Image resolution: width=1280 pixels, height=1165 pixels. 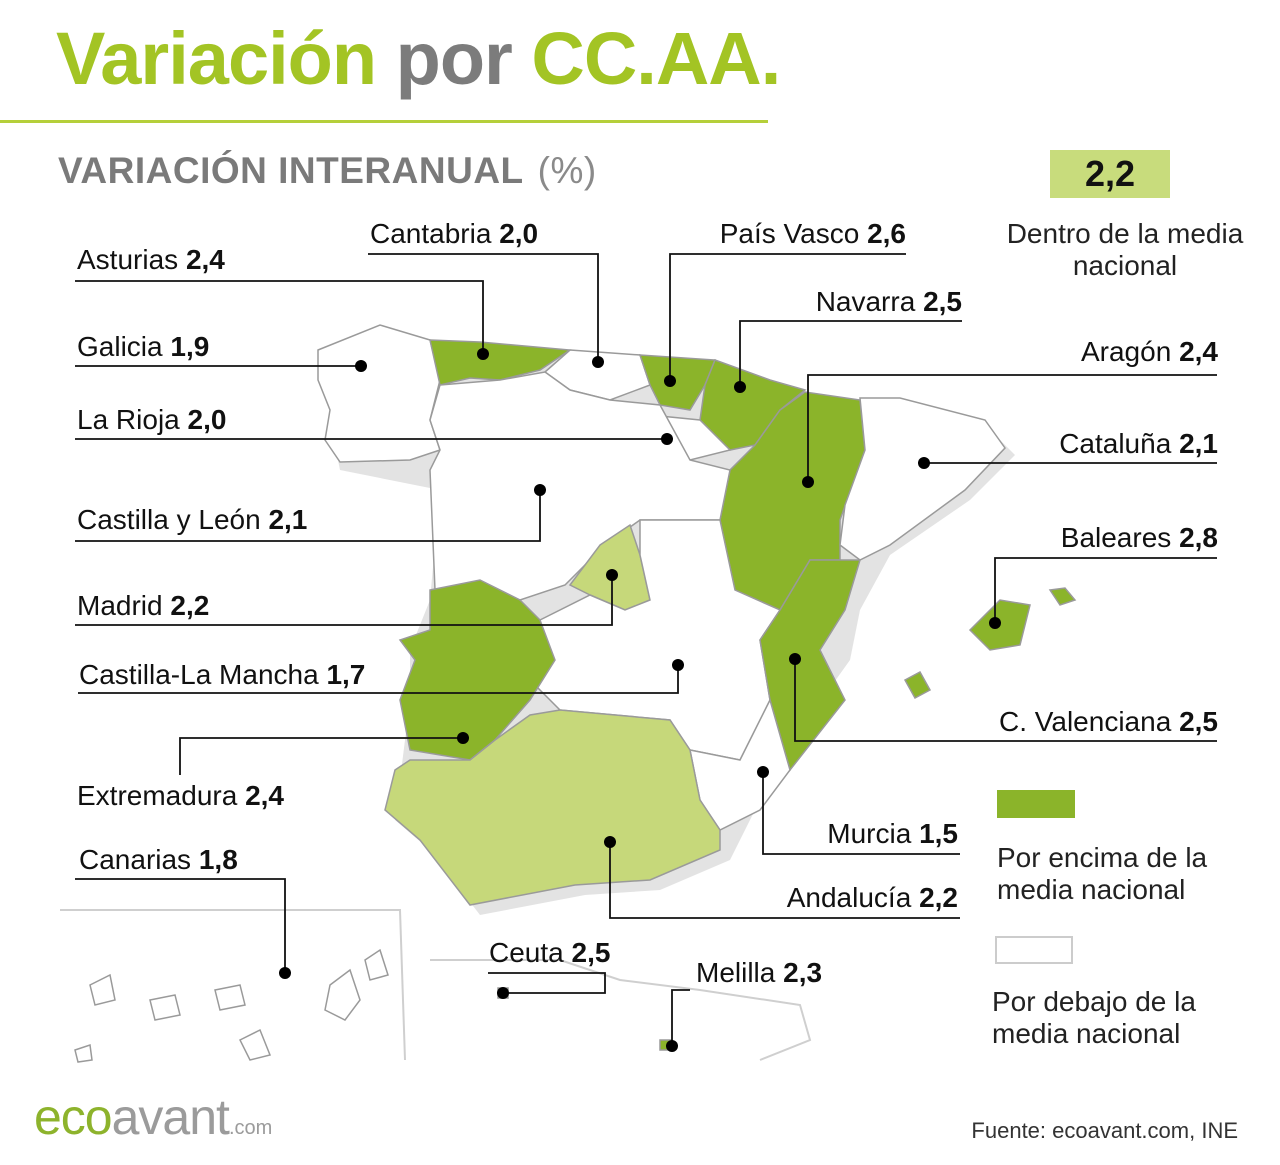 What do you see at coordinates (327, 170) in the screenshot?
I see `subtitle: VARIACIÓN INTERANUAL (%)` at bounding box center [327, 170].